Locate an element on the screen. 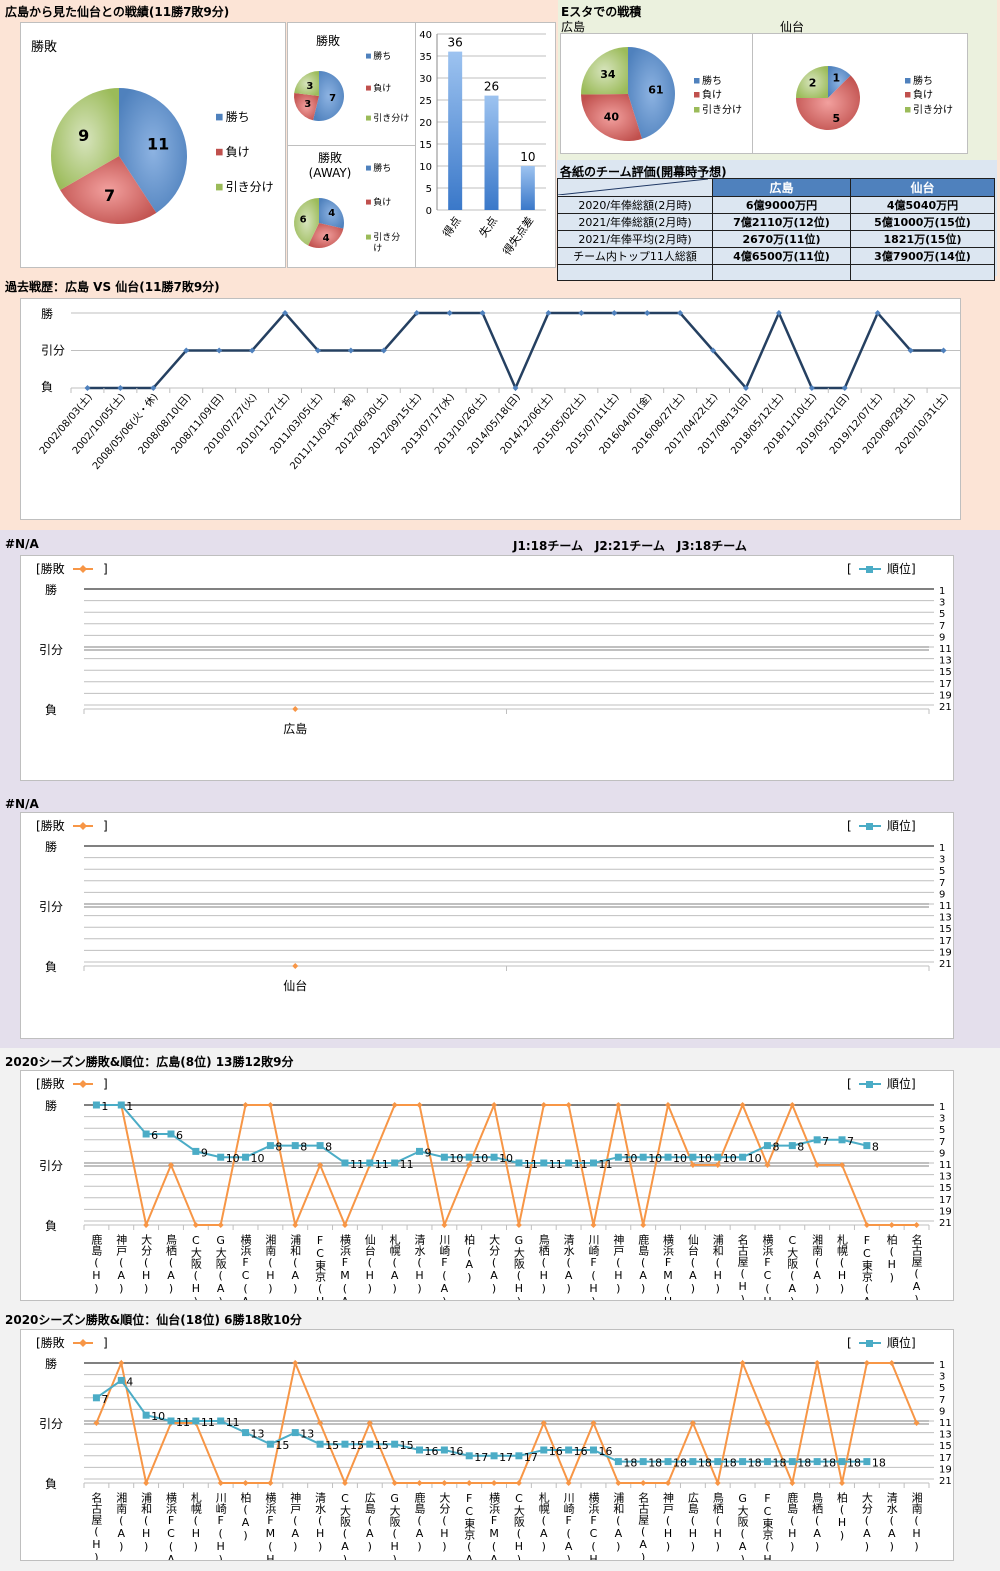  pie-data-label-win: 7 is located at coordinates (332, 98).